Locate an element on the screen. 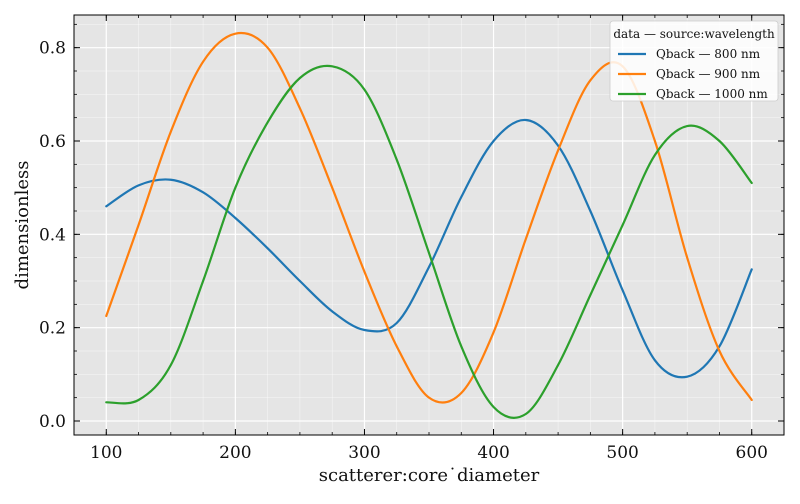 Image resolution: width=800 pixels, height=504 pixels. legend-label-1: Qback — 800 nm is located at coordinates (708, 54).